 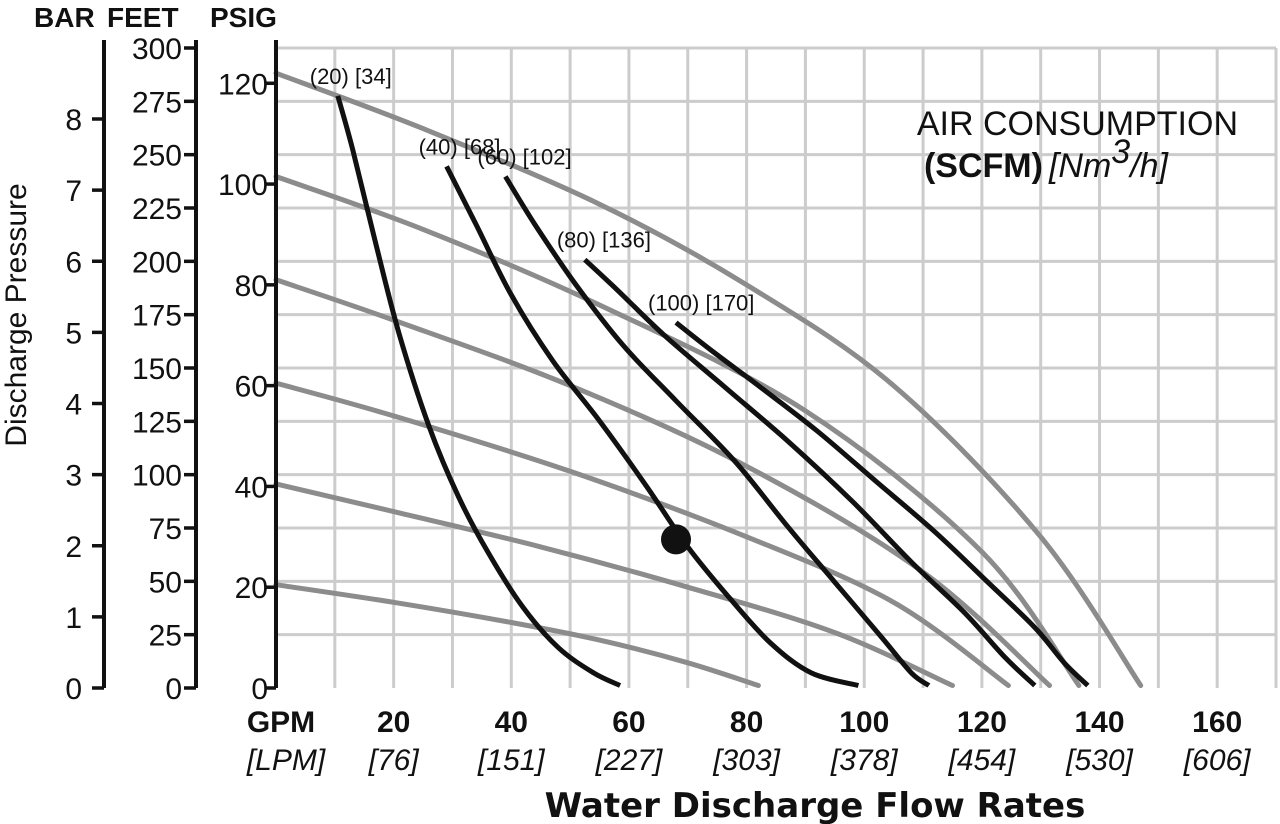 What do you see at coordinates (1077, 124) in the screenshot?
I see `legend-title: AIR CONSUMPTION` at bounding box center [1077, 124].